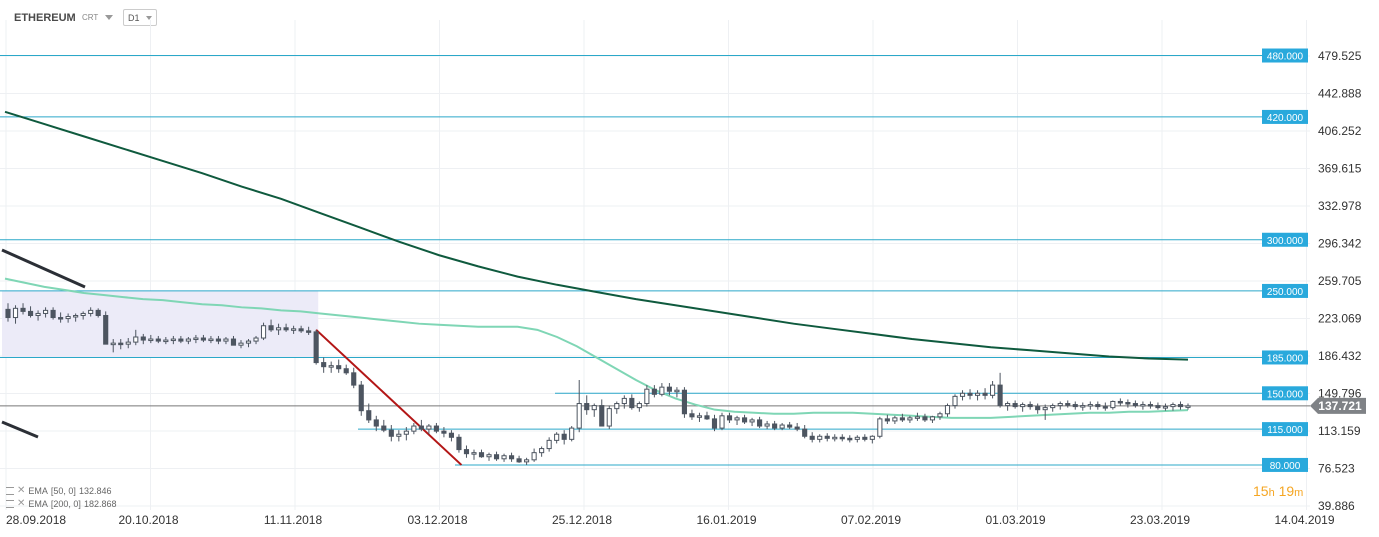 Image resolution: width=1379 pixels, height=537 pixels. I want to click on timeframe-selector: D1, so click(140, 17).